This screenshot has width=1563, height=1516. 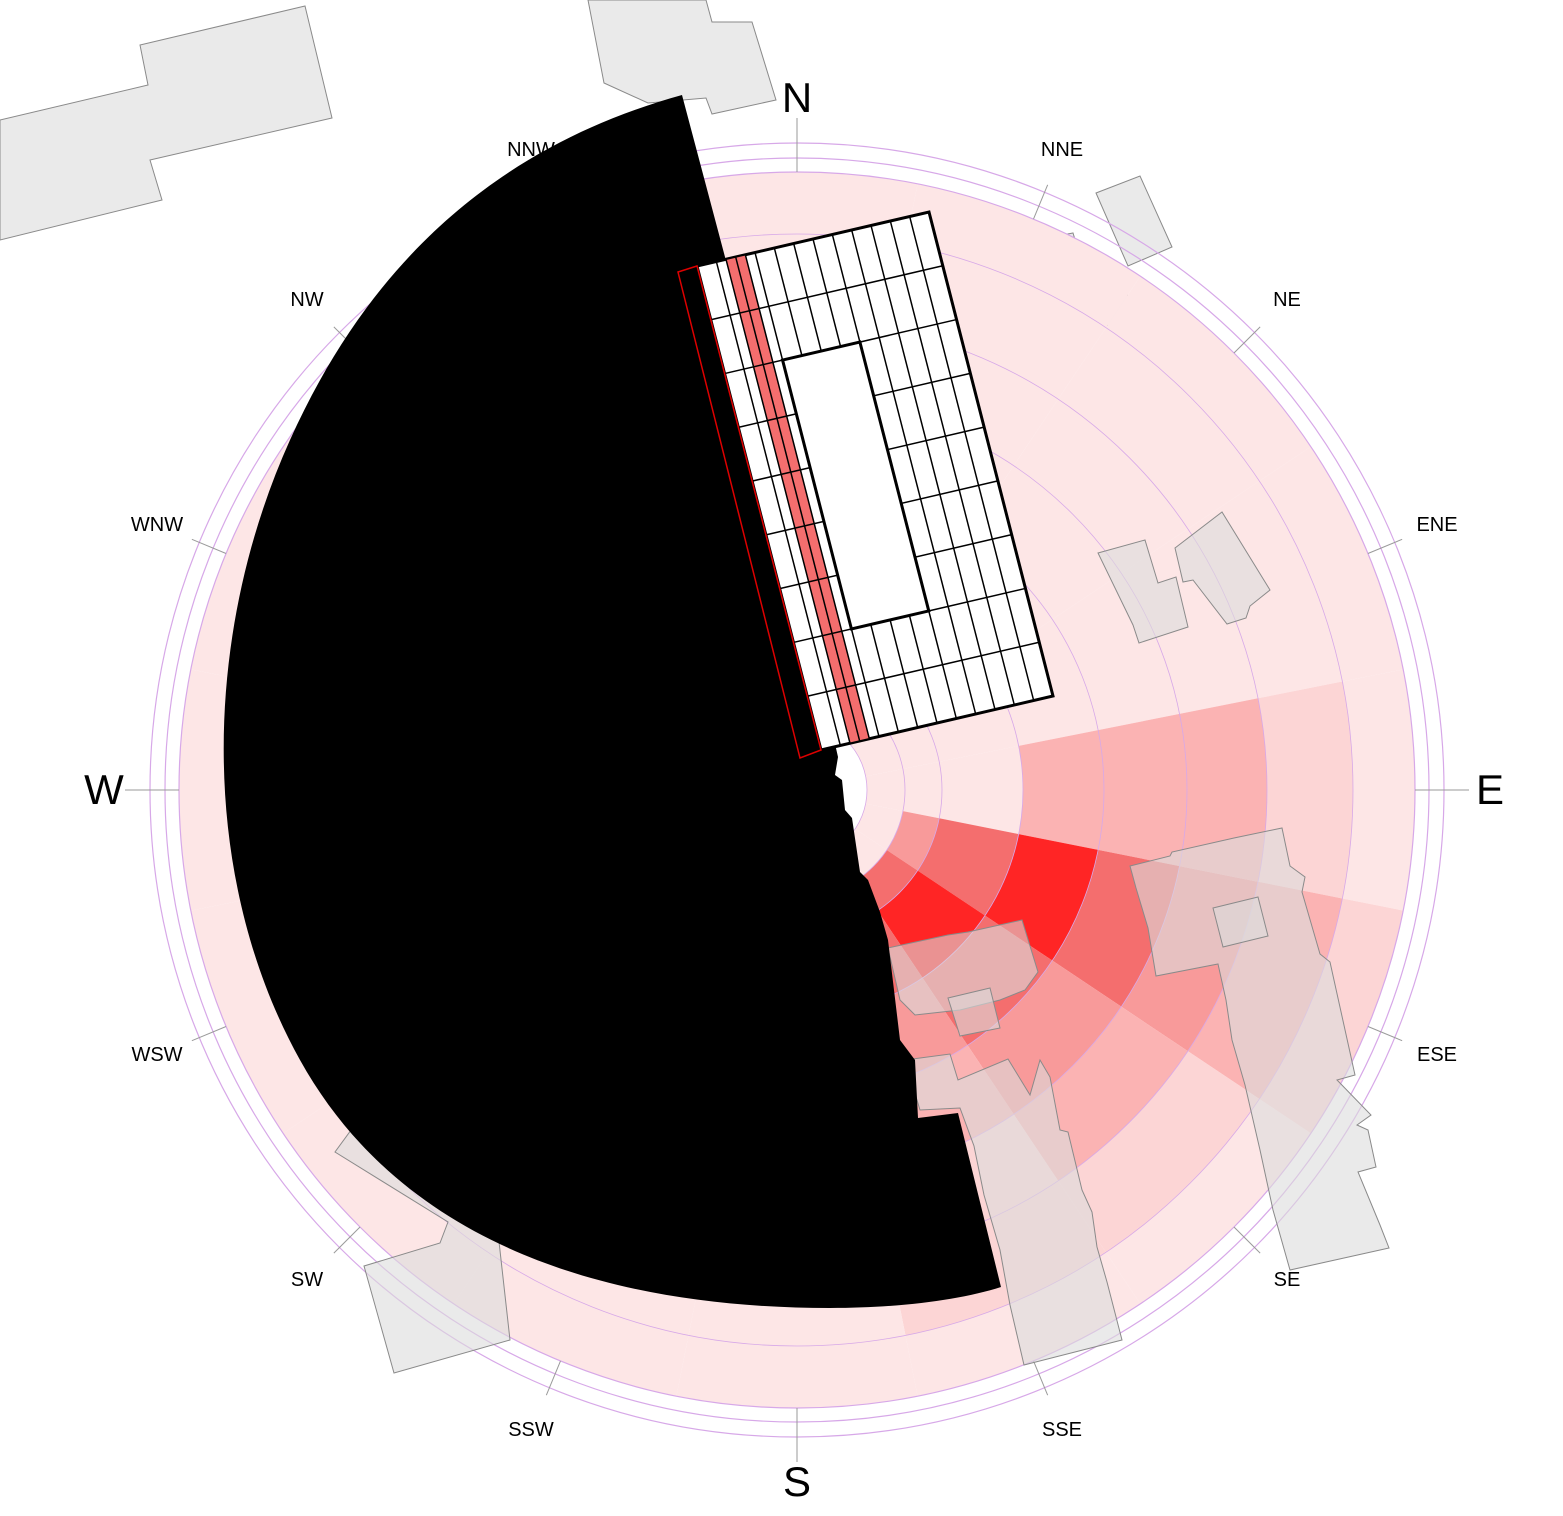 What do you see at coordinates (166, 123) in the screenshot?
I see `building-nw-large` at bounding box center [166, 123].